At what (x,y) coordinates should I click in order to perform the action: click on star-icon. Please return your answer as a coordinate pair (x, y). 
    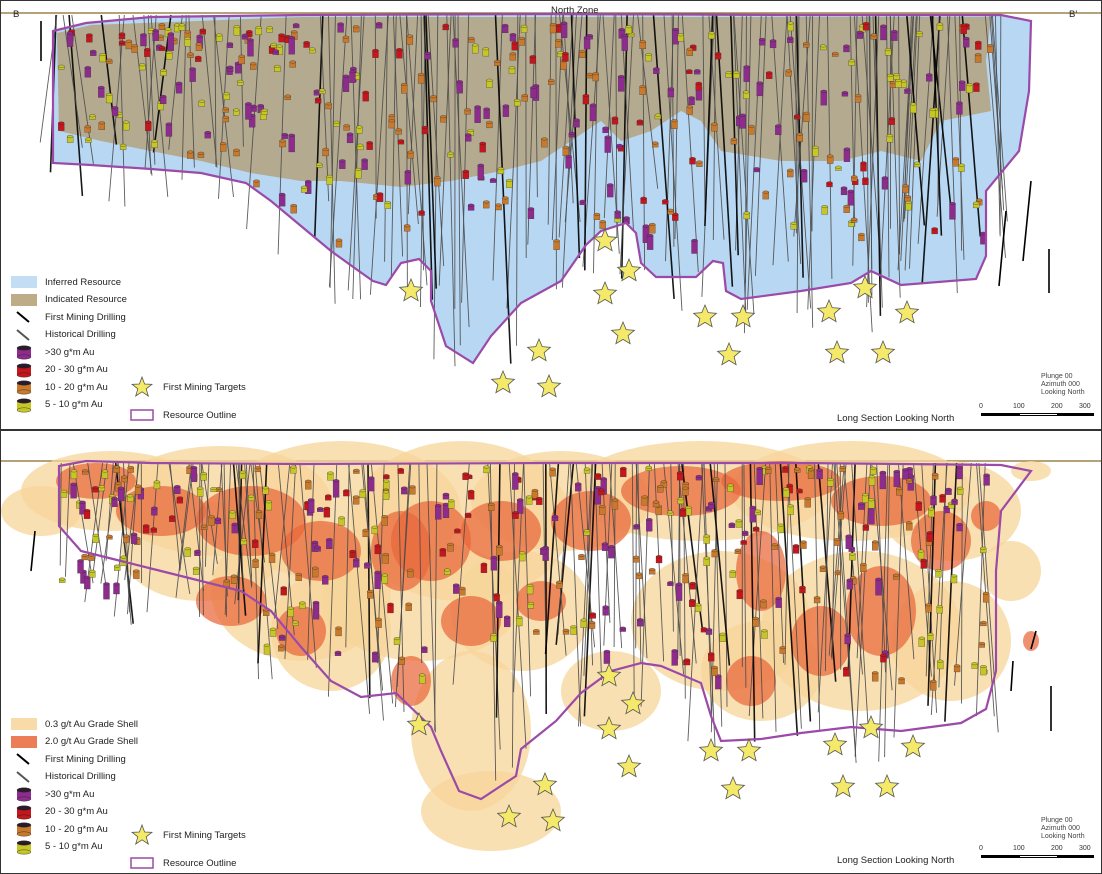
    Looking at the image, I should click on (142, 834).